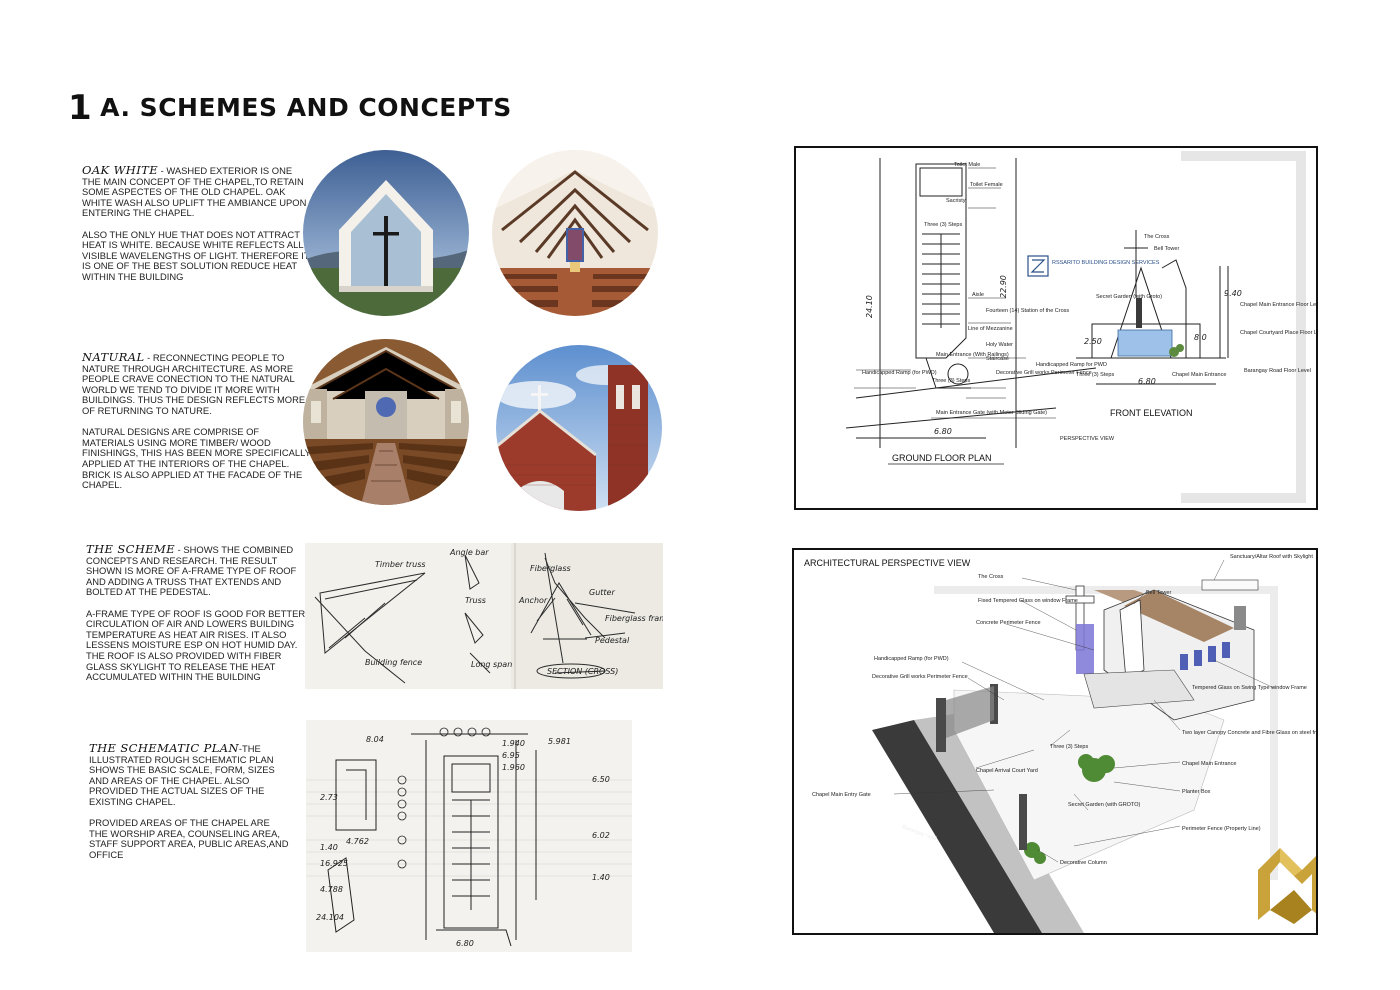 Image resolution: width=1400 pixels, height=990 pixels. What do you see at coordinates (1277, 371) in the screenshot?
I see `elevation-label: Barangay Road Floor Level` at bounding box center [1277, 371].